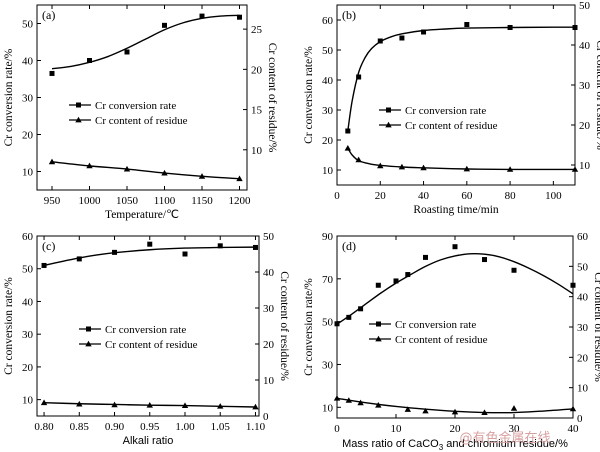  What do you see at coordinates (240, 201) in the screenshot?
I see `x-tick-label: 1200` at bounding box center [240, 201].